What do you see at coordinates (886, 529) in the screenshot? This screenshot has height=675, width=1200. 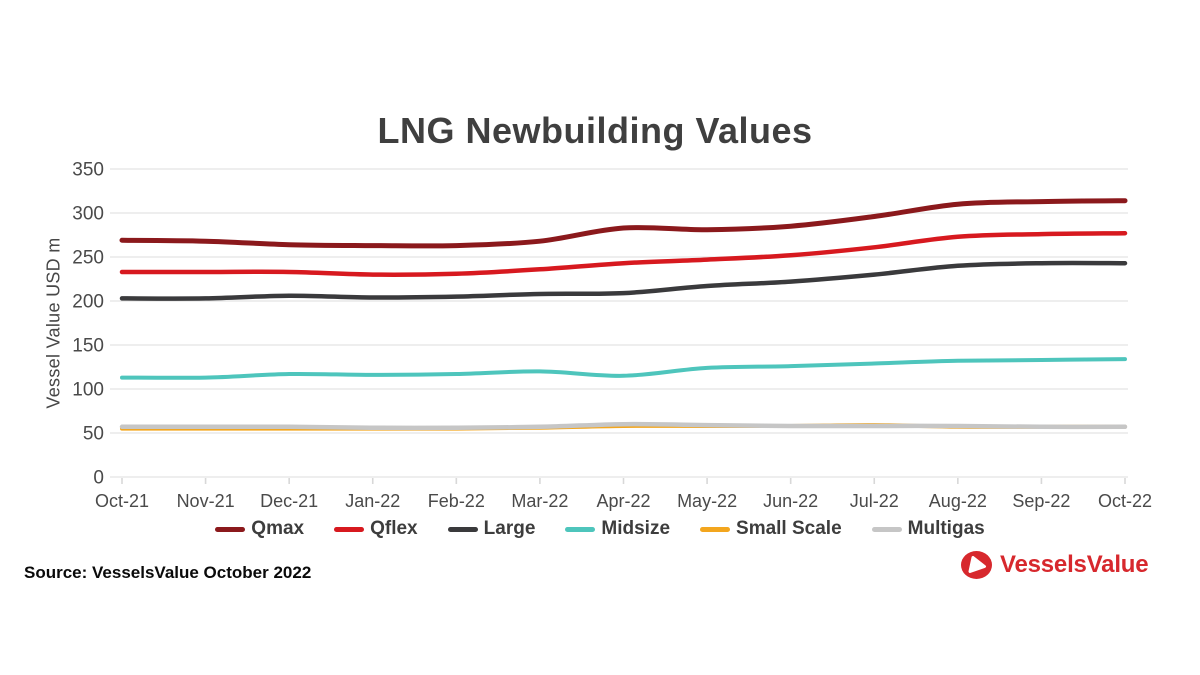 I see `legend-swatch-multigas` at bounding box center [886, 529].